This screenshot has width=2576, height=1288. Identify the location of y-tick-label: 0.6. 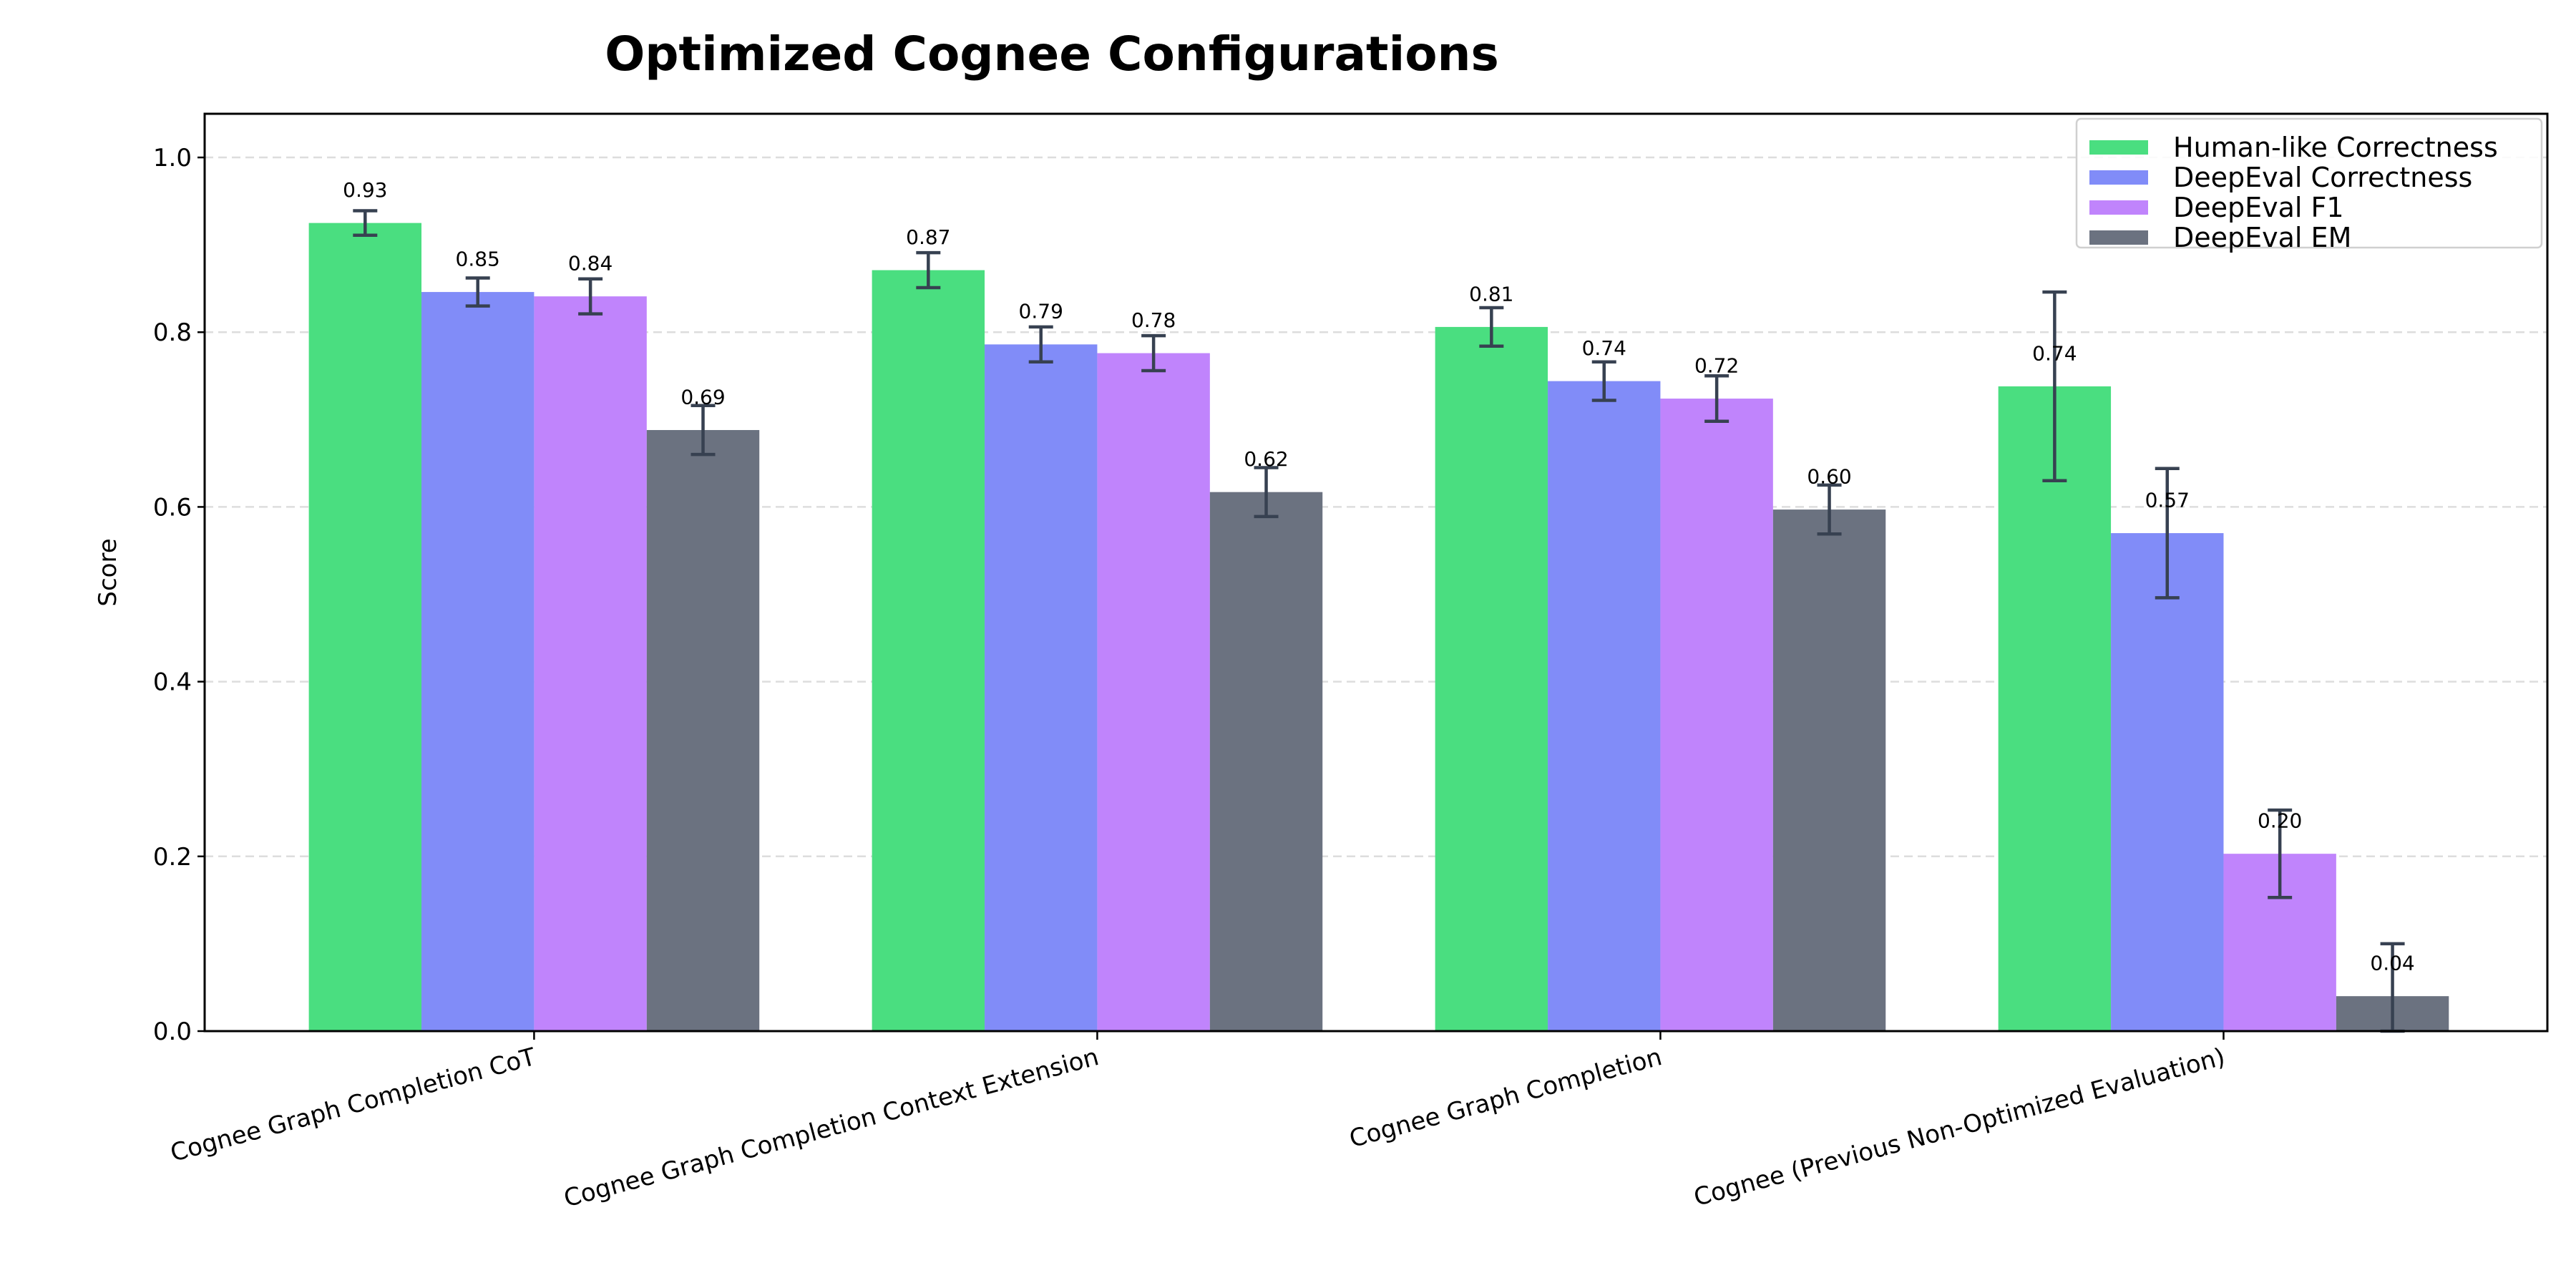
(172, 507).